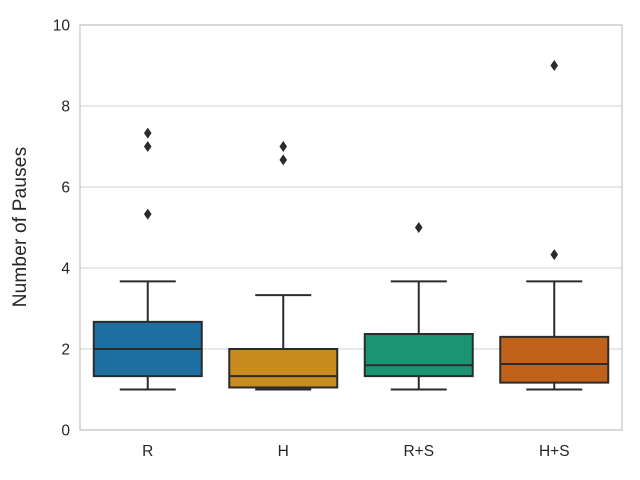  What do you see at coordinates (65, 107) in the screenshot?
I see `y-tick-label-8: 8` at bounding box center [65, 107].